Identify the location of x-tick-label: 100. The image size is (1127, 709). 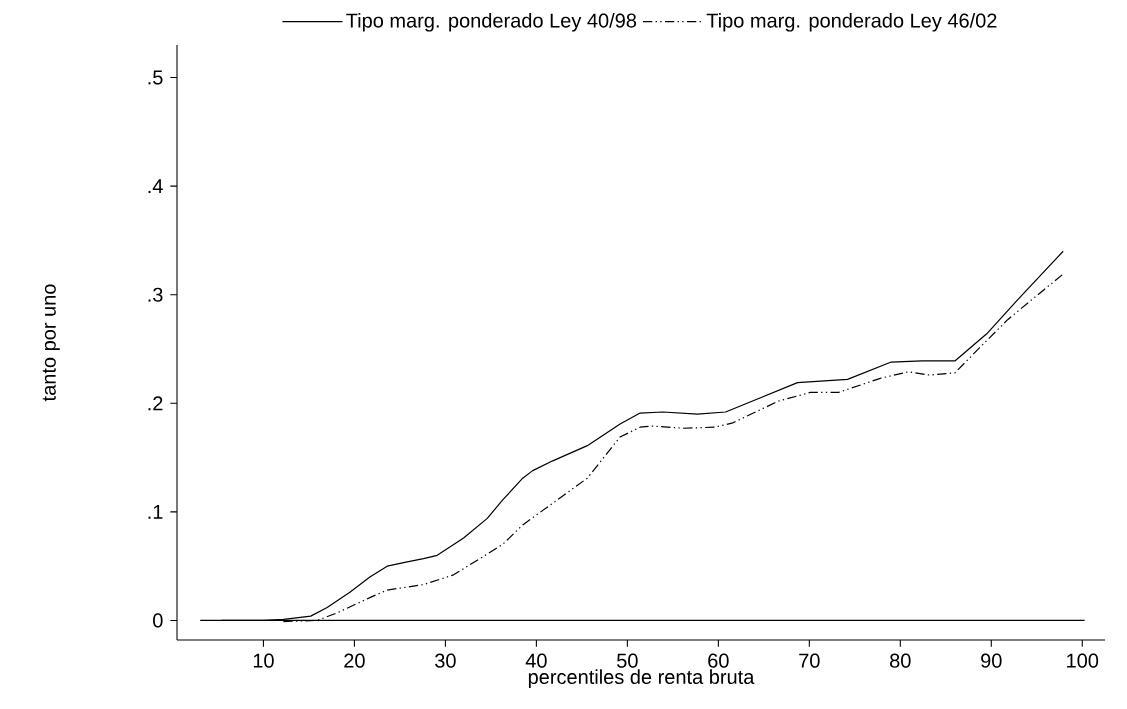
(1083, 660).